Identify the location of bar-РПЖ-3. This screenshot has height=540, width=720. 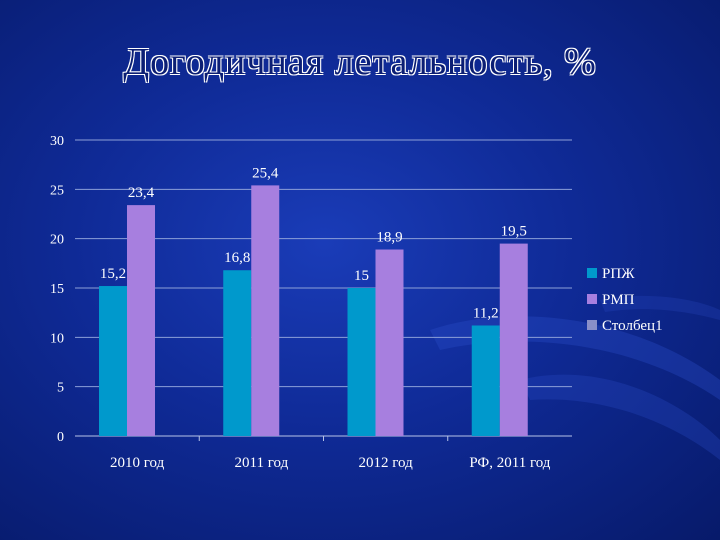
(485, 380).